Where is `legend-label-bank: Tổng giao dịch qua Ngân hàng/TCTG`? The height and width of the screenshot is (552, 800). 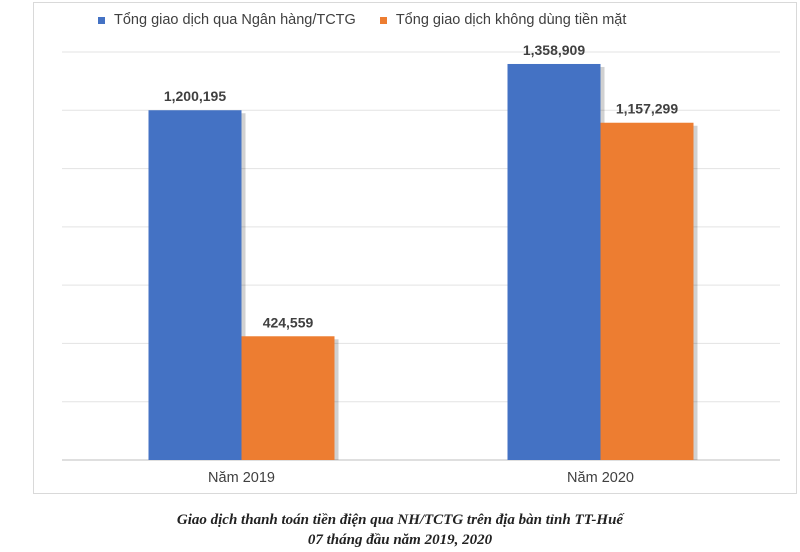
legend-label-bank: Tổng giao dịch qua Ngân hàng/TCTG is located at coordinates (235, 20).